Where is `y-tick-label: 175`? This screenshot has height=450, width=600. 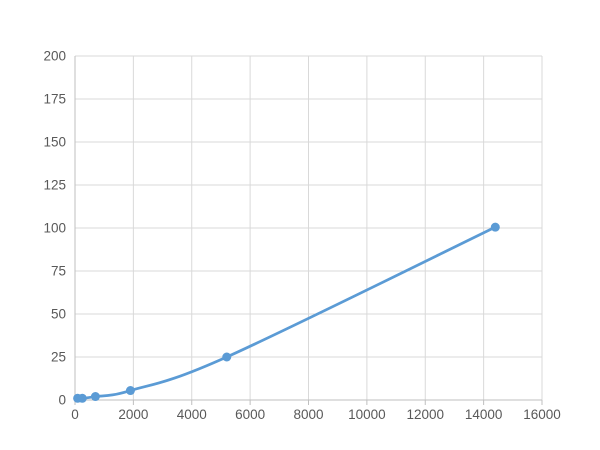 y-tick-label: 175 is located at coordinates (54, 99).